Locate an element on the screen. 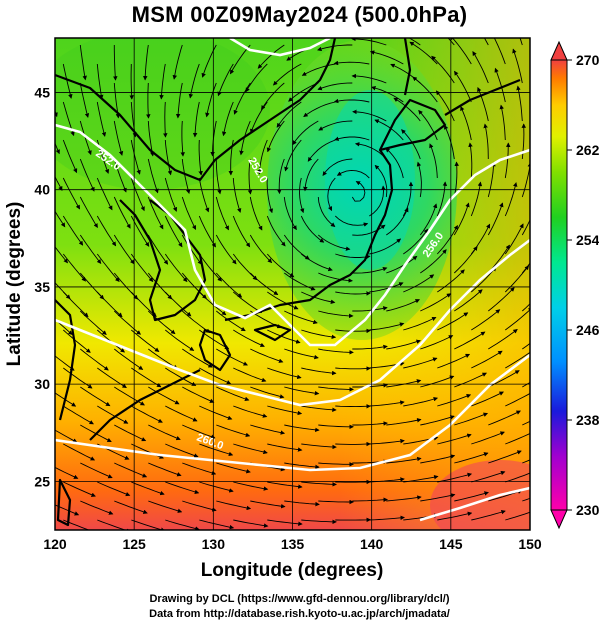  colorbar-top-arrow is located at coordinates (559, 50).